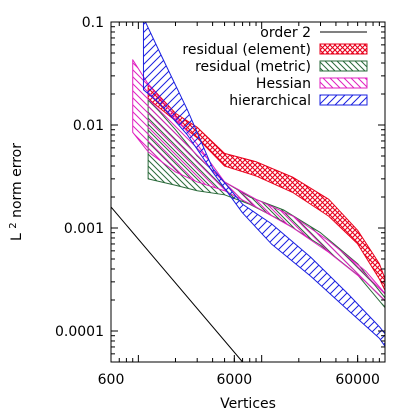 The width and height of the screenshot is (415, 415). I want to click on legend-swatch-residual-metric, so click(343, 66).